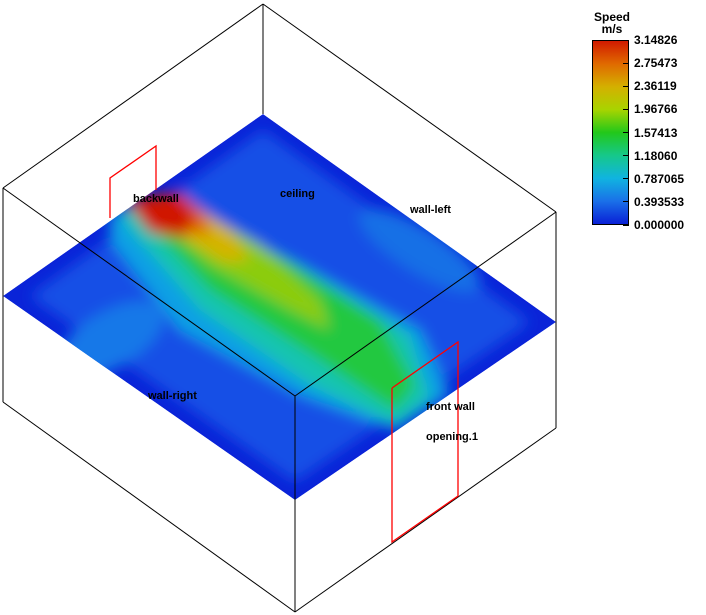  I want to click on legend-colorbar, so click(610, 132).